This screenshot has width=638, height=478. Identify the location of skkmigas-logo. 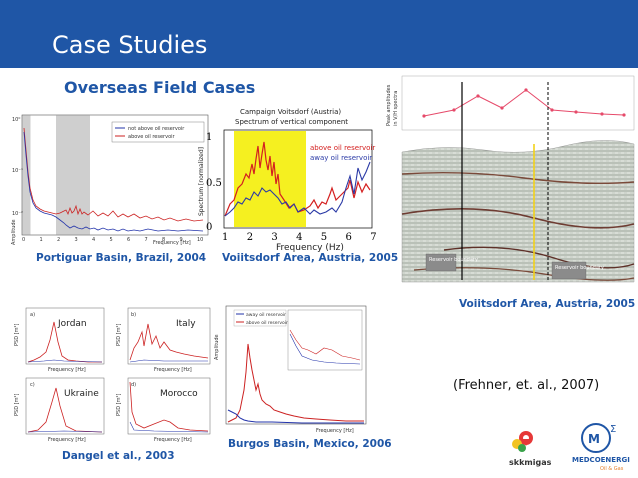
(532, 445).